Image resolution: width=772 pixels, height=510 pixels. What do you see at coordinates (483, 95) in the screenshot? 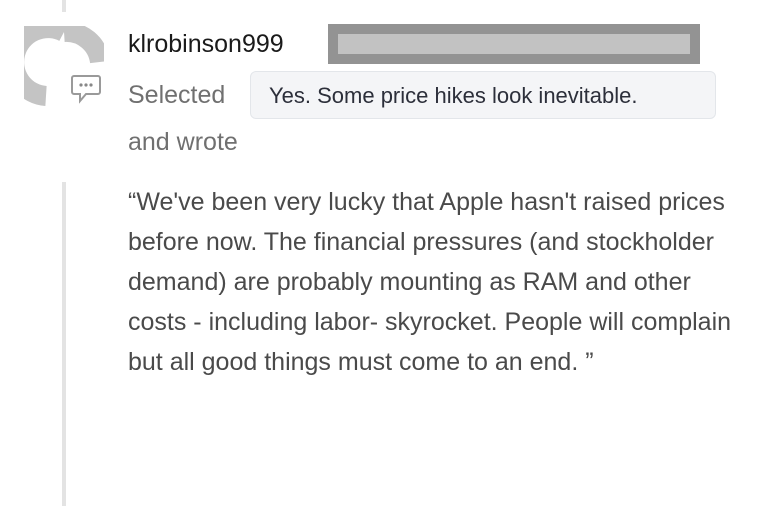
I see `selected-choice-badge: Yes. Some price hikes look inevitable.` at bounding box center [483, 95].